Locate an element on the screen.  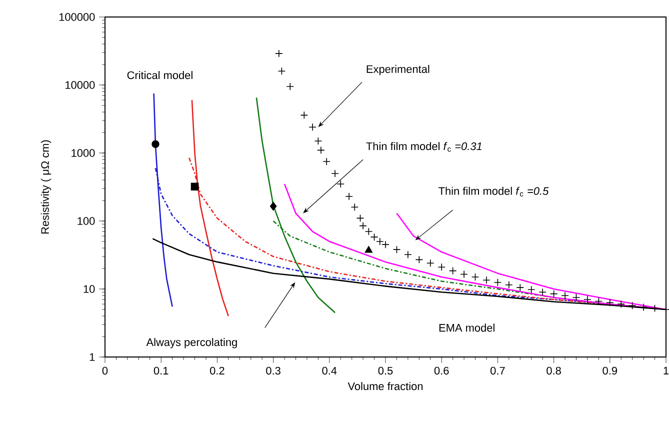
y-tick-label: 1000 is located at coordinates (83, 153).